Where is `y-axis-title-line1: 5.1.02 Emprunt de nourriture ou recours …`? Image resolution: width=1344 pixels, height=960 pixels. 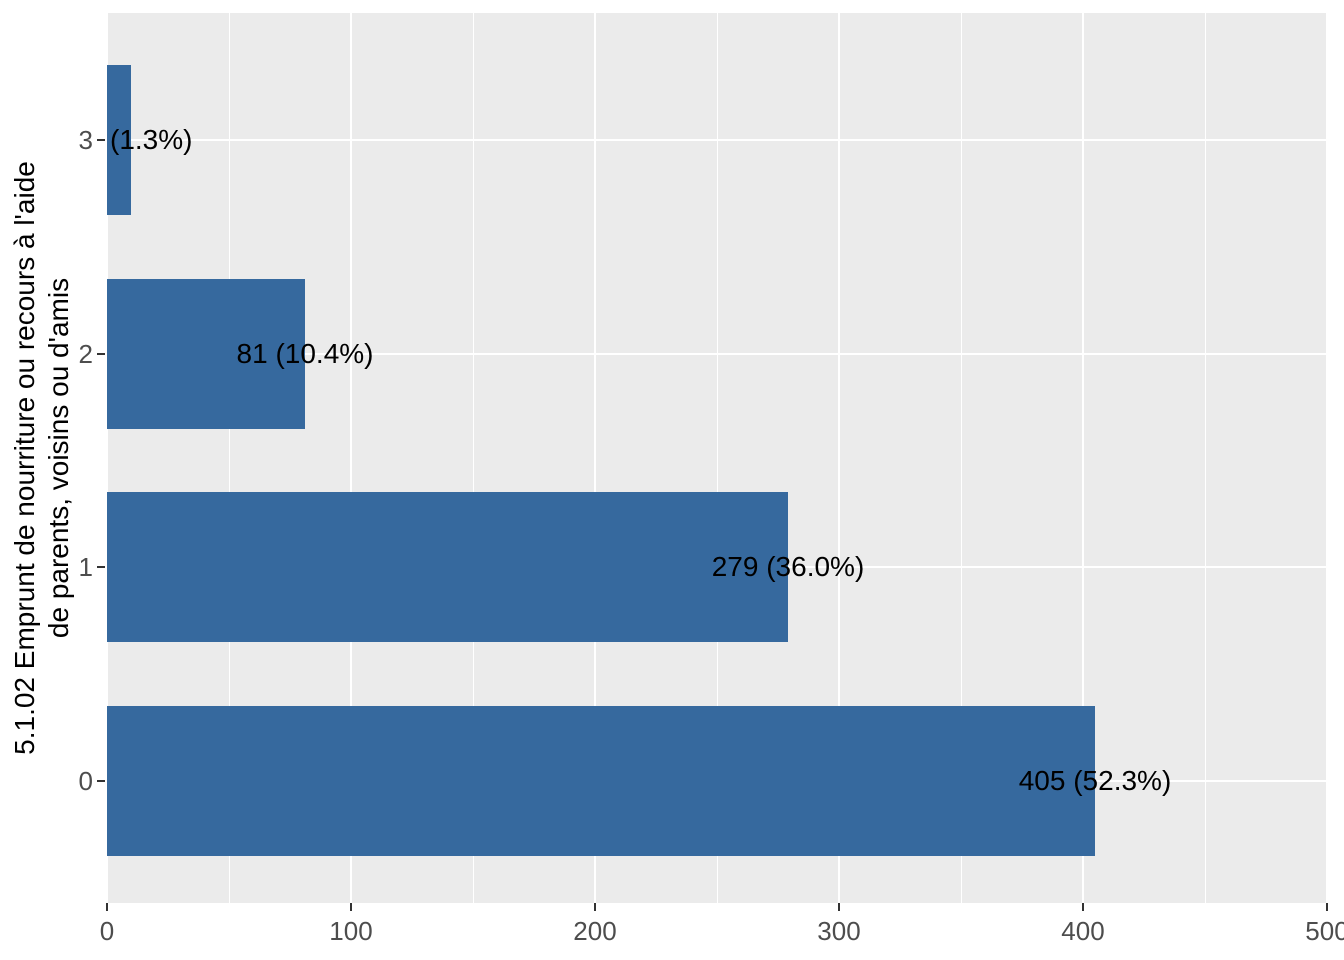 y-axis-title-line1: 5.1.02 Emprunt de nourriture ou recours … is located at coordinates (24, 458).